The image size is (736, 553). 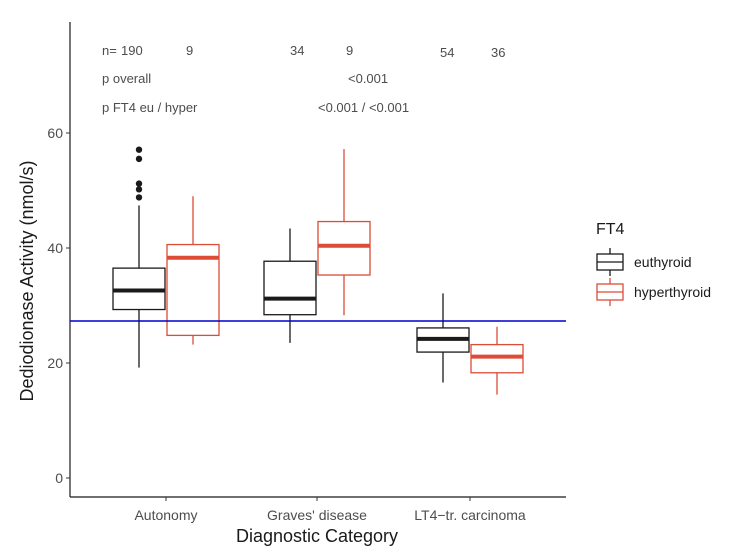 What do you see at coordinates (317, 536) in the screenshot?
I see `x-axis-title: Diagnostic Category` at bounding box center [317, 536].